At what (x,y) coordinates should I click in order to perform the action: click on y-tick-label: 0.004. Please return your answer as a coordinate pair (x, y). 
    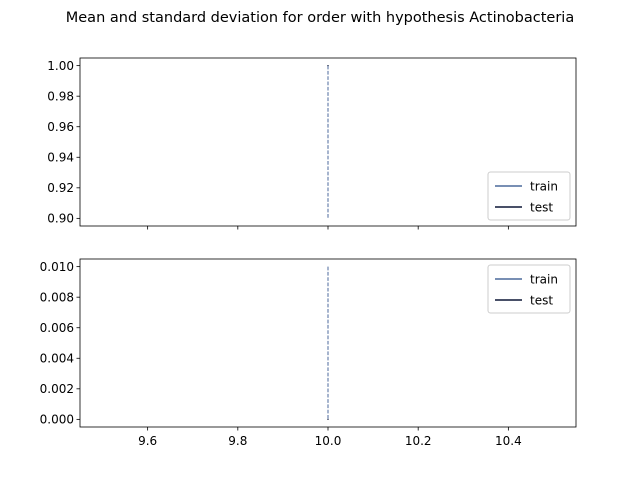
    Looking at the image, I should click on (57, 359).